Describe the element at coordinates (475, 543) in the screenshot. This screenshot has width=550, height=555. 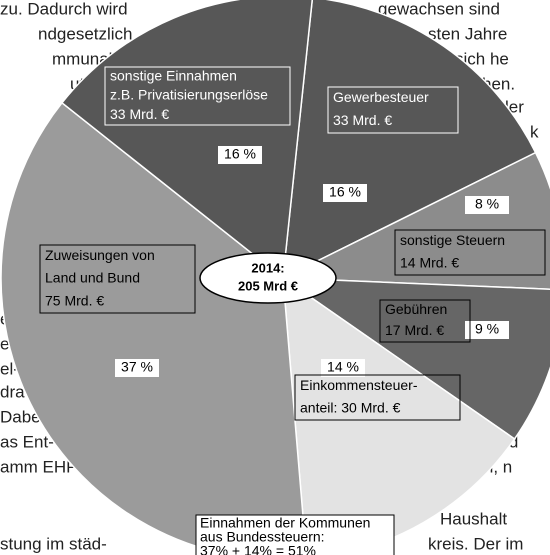
I see `document-text: kreis. Der im` at that location.